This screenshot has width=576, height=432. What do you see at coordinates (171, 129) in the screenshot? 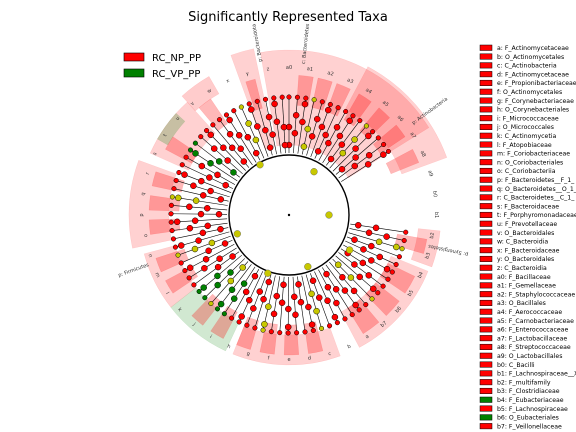
I see `clade-shade-b6` at bounding box center [171, 129].